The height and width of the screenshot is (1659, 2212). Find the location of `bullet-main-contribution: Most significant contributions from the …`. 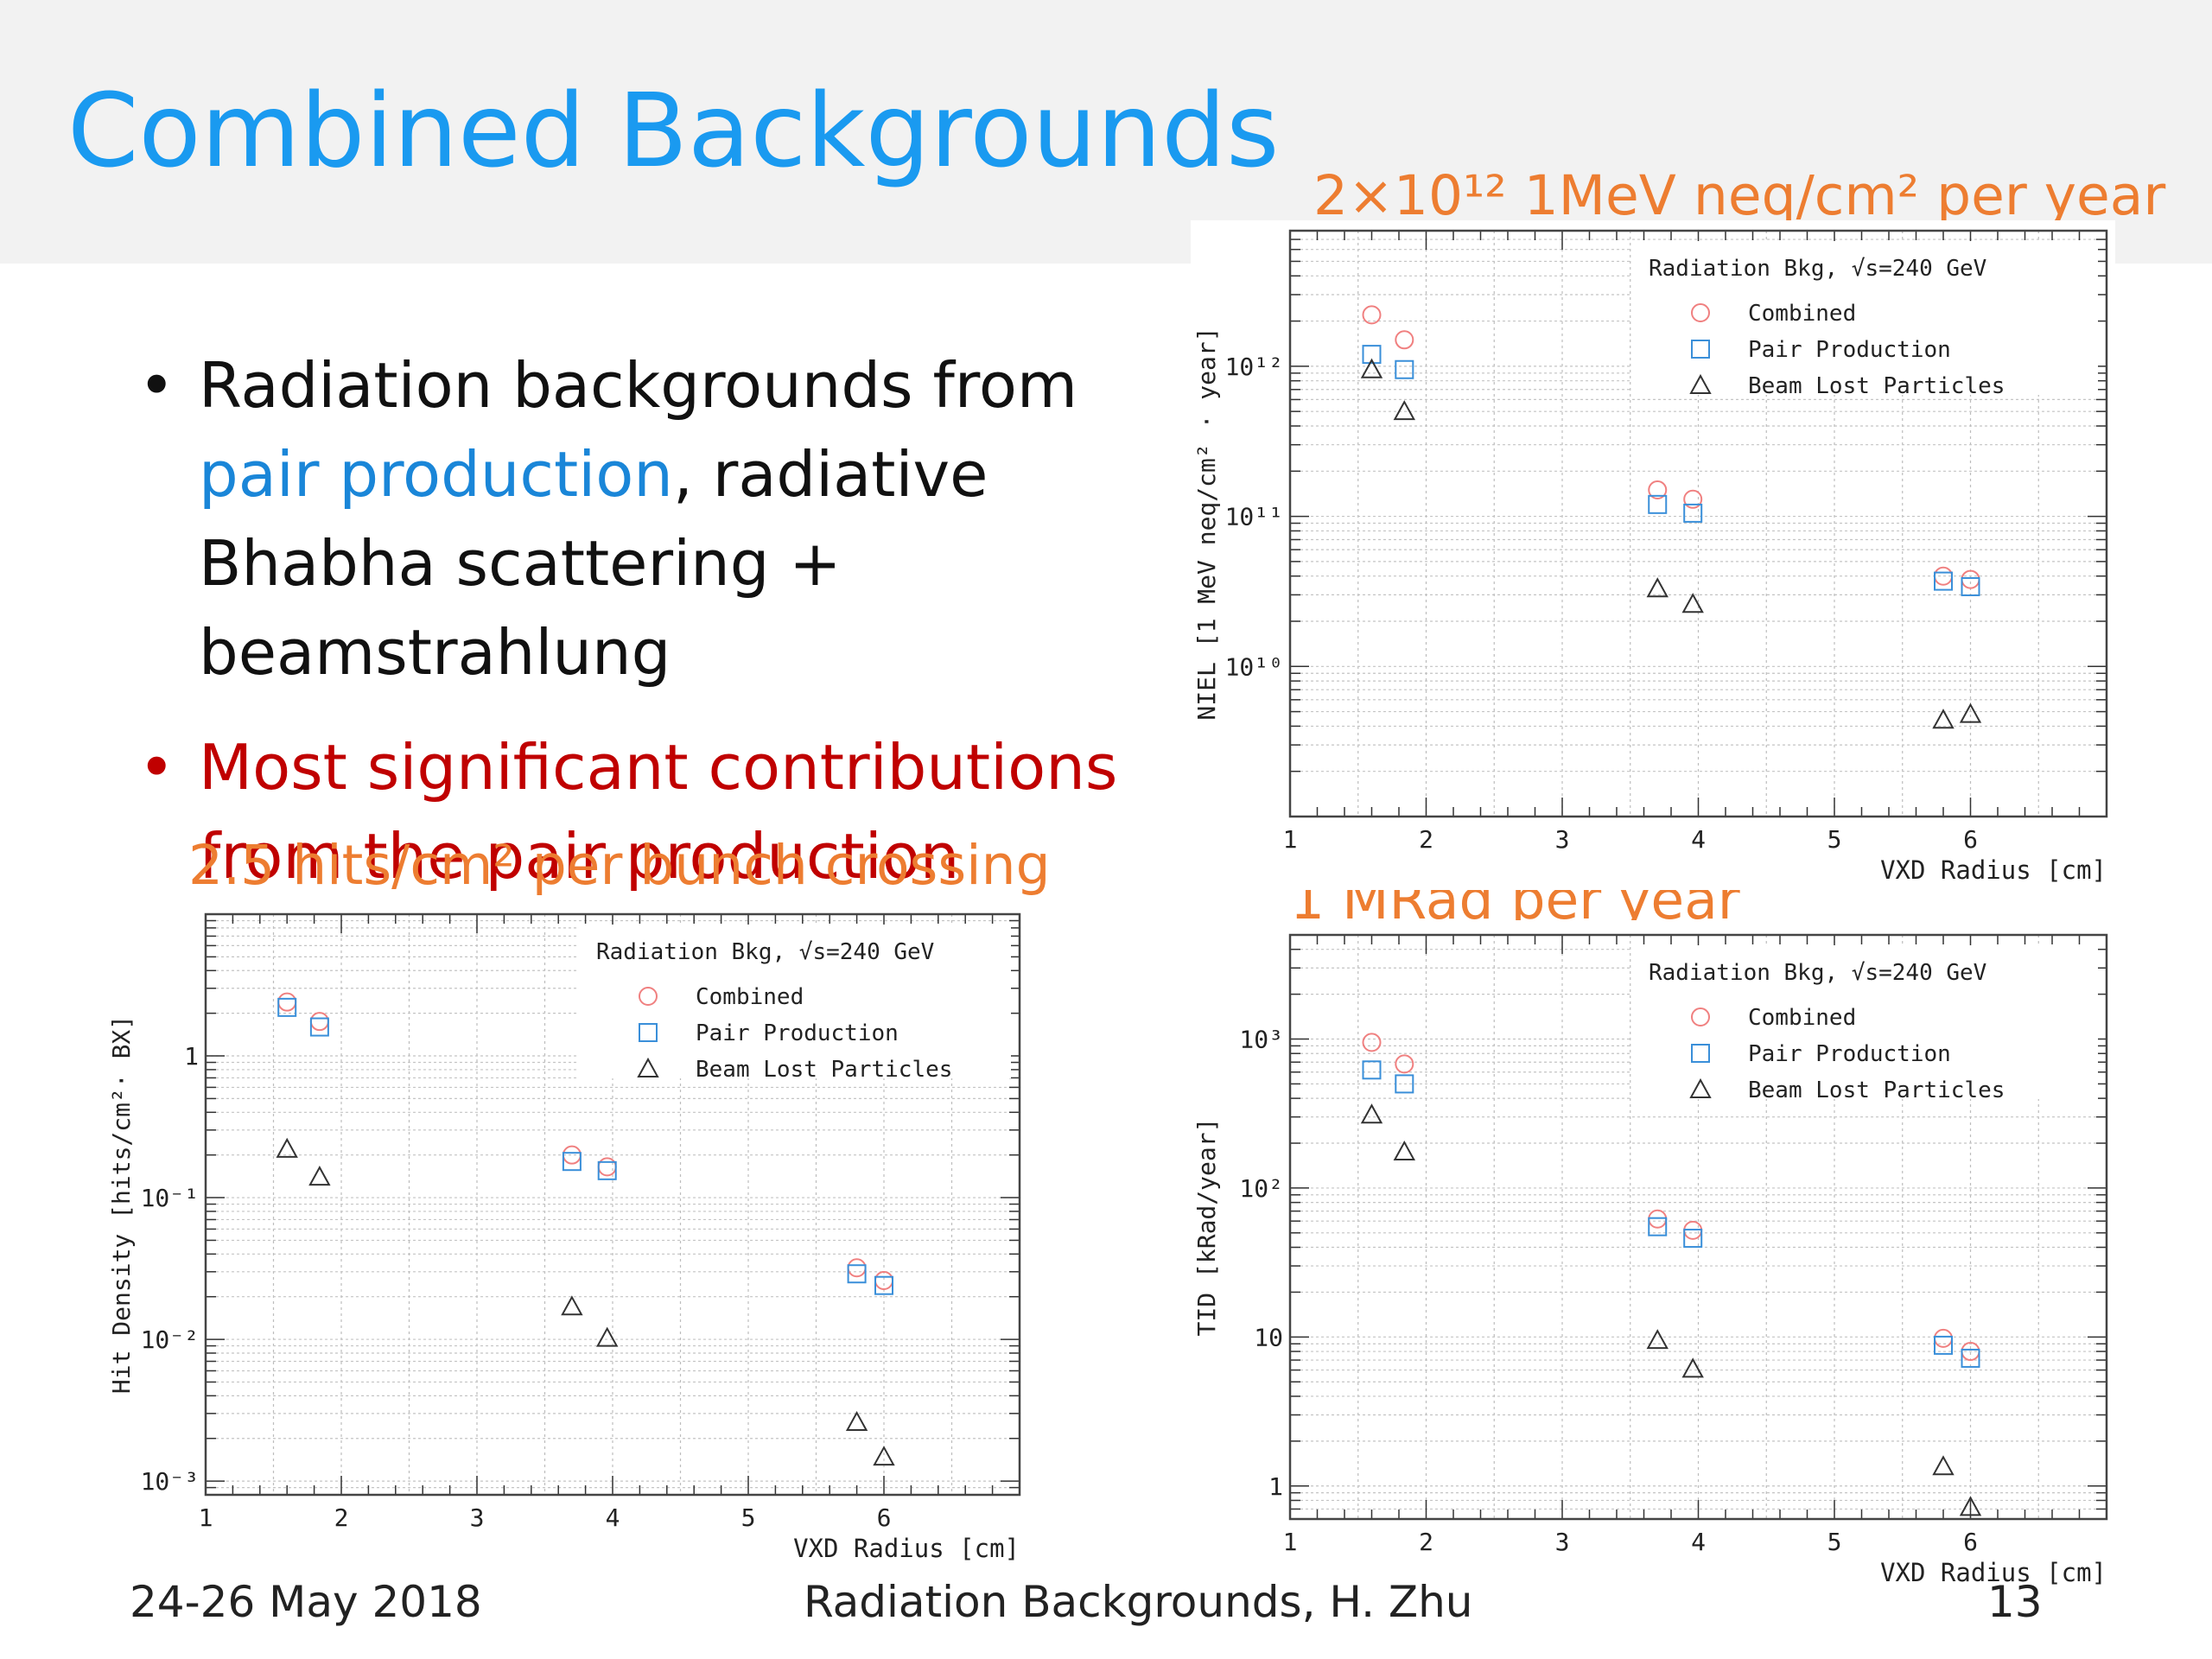

bullet-main-contribution: Most significant contributions from the … is located at coordinates (669, 812).